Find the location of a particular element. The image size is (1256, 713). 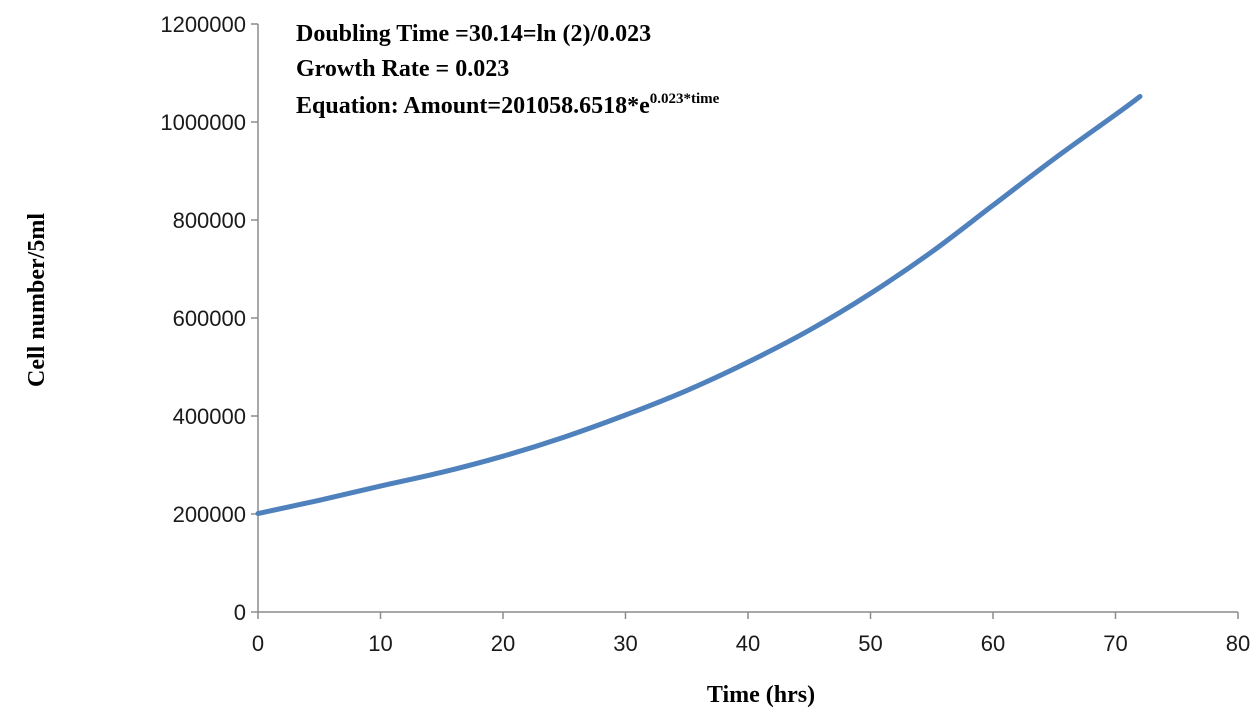

x-tick-label: 30 is located at coordinates (625, 643).